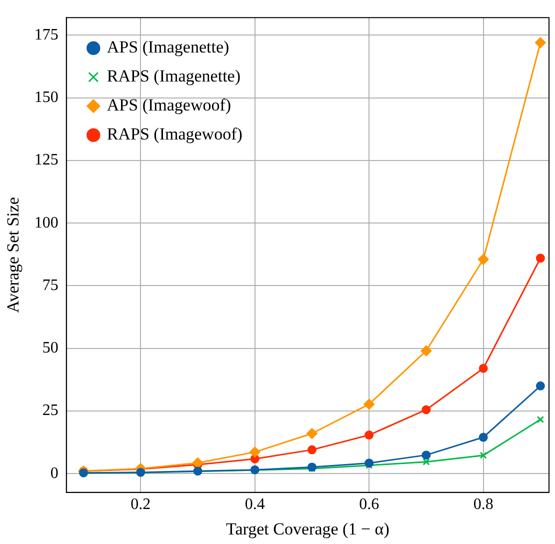 This screenshot has height=544, width=555. Describe the element at coordinates (46, 223) in the screenshot. I see `y-tick-label: 100` at that location.